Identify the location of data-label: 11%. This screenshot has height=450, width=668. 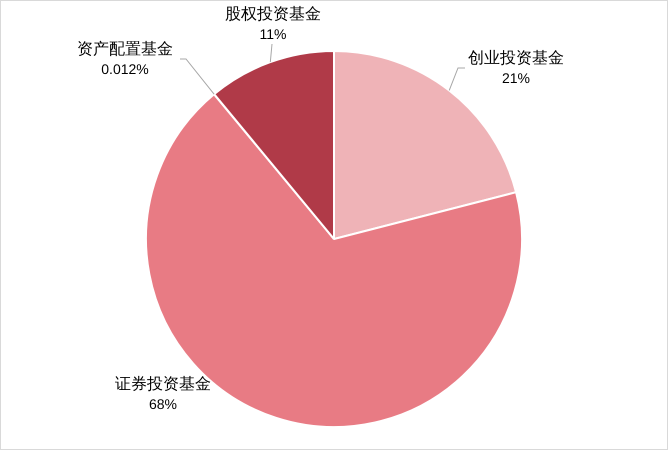
(273, 34).